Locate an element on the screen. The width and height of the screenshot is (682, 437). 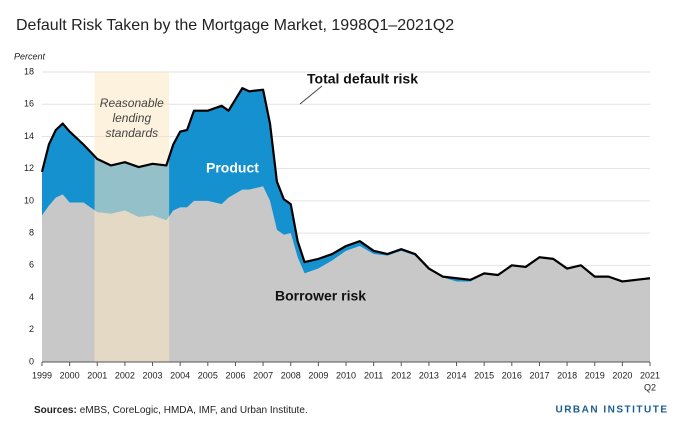
y-tick-label: 10 is located at coordinates (29, 200).